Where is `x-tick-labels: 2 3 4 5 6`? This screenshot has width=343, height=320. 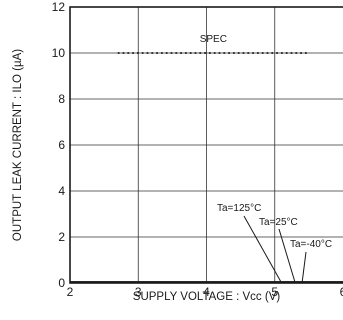 x-tick-labels: 2 3 4 5 6 is located at coordinates (205, 292).